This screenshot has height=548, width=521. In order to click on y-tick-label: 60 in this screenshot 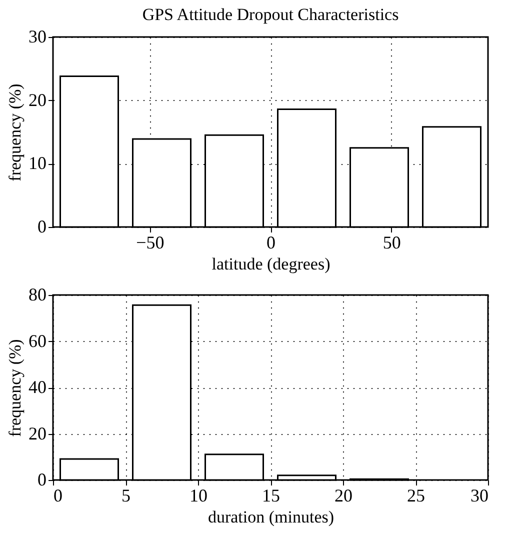, I will do `click(37, 340)`.